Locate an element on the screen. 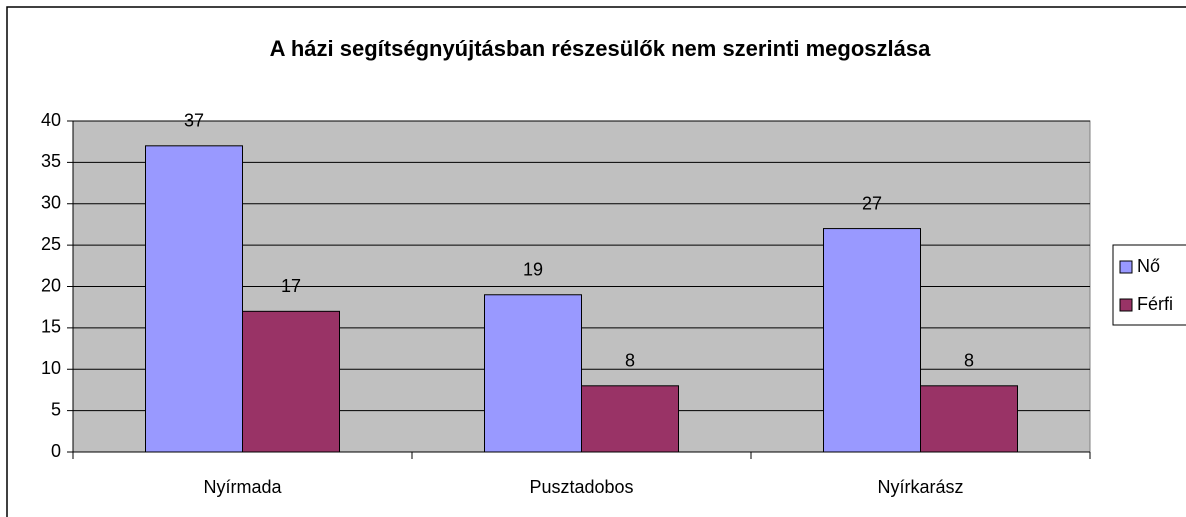 The image size is (1186, 517). y-tick-label: 20 is located at coordinates (51, 285).